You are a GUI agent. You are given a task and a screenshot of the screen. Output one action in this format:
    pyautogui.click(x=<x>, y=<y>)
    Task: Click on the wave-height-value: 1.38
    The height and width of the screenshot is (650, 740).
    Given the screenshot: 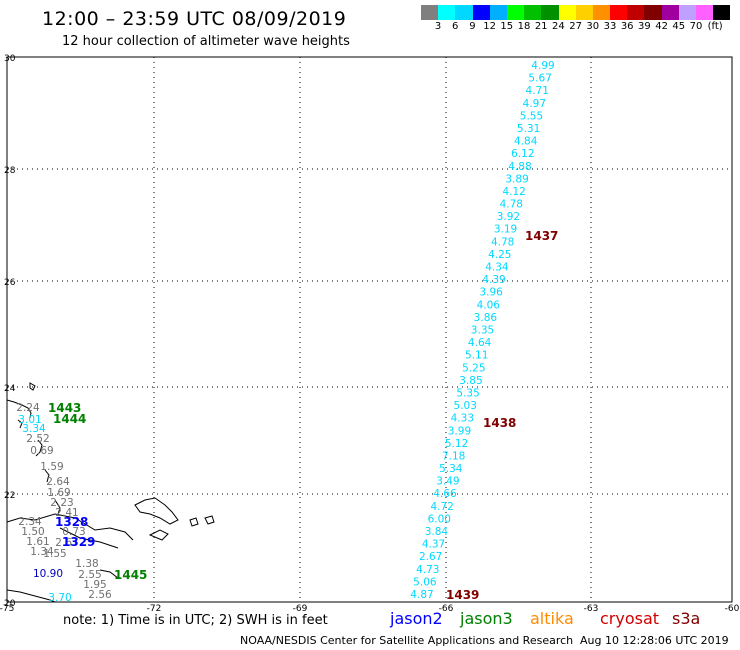 What is the action you would take?
    pyautogui.click(x=86, y=564)
    